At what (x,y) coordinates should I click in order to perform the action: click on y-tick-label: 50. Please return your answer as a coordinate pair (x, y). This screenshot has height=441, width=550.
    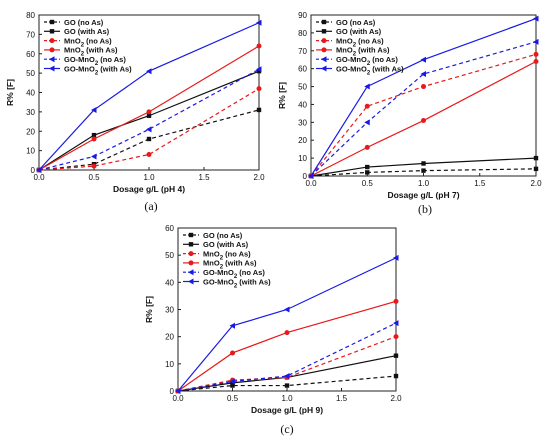
    Looking at the image, I should click on (169, 255).